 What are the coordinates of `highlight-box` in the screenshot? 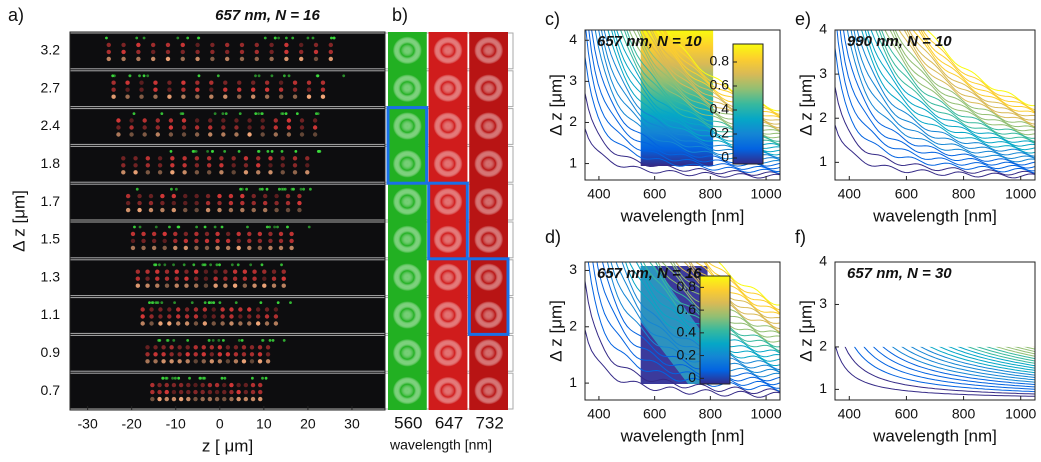 It's located at (488, 296).